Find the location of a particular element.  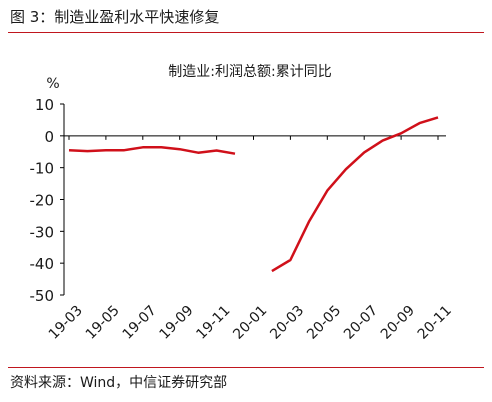

y-tick-label: -50 is located at coordinates (42, 296).